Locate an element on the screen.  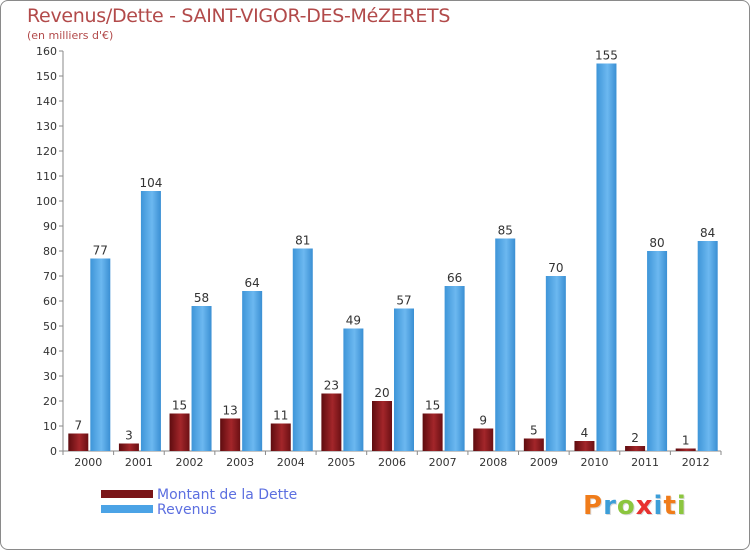
data-label-dette: 13 is located at coordinates (230, 411).